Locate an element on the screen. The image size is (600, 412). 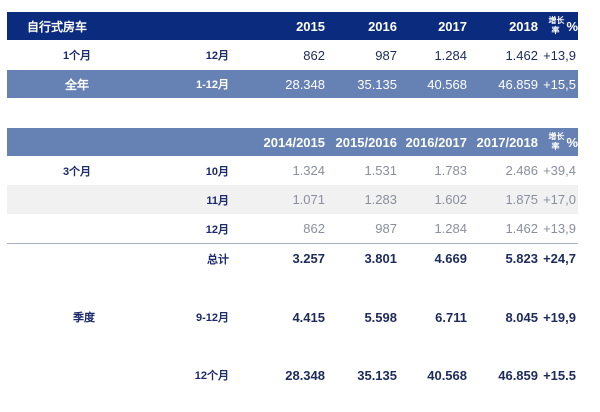
row-period: 1-12月 is located at coordinates (212, 85).